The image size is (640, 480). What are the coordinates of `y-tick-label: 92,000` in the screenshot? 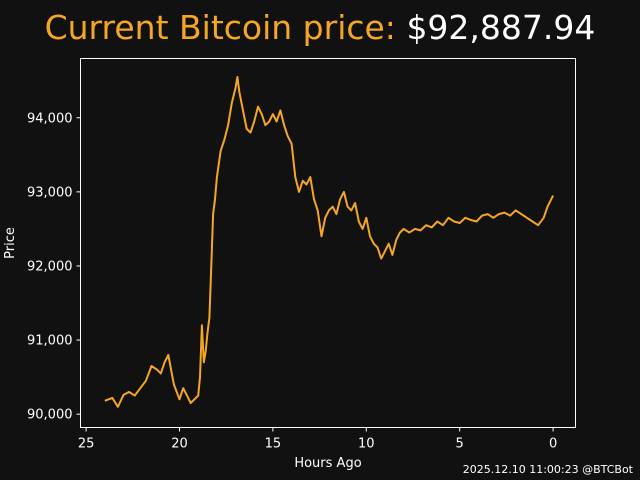 It's located at (50, 266).